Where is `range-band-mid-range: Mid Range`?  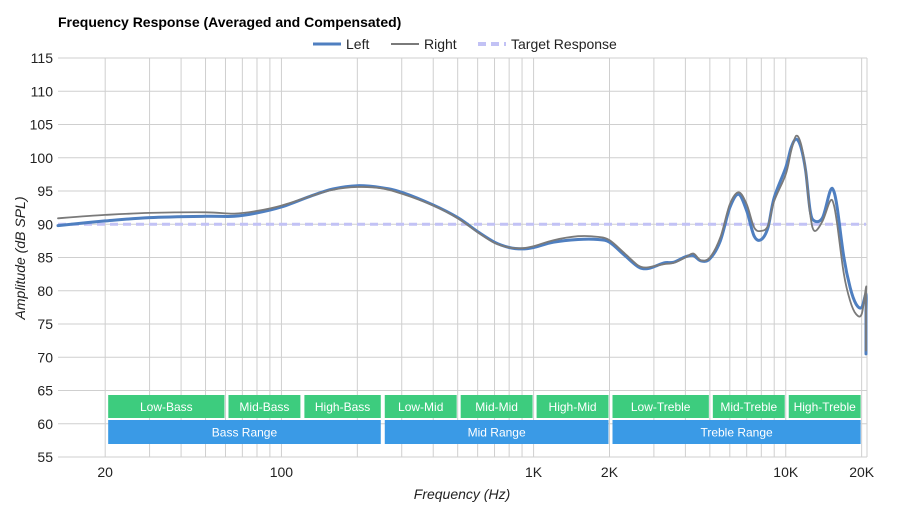
range-band-mid-range: Mid Range is located at coordinates (496, 432).